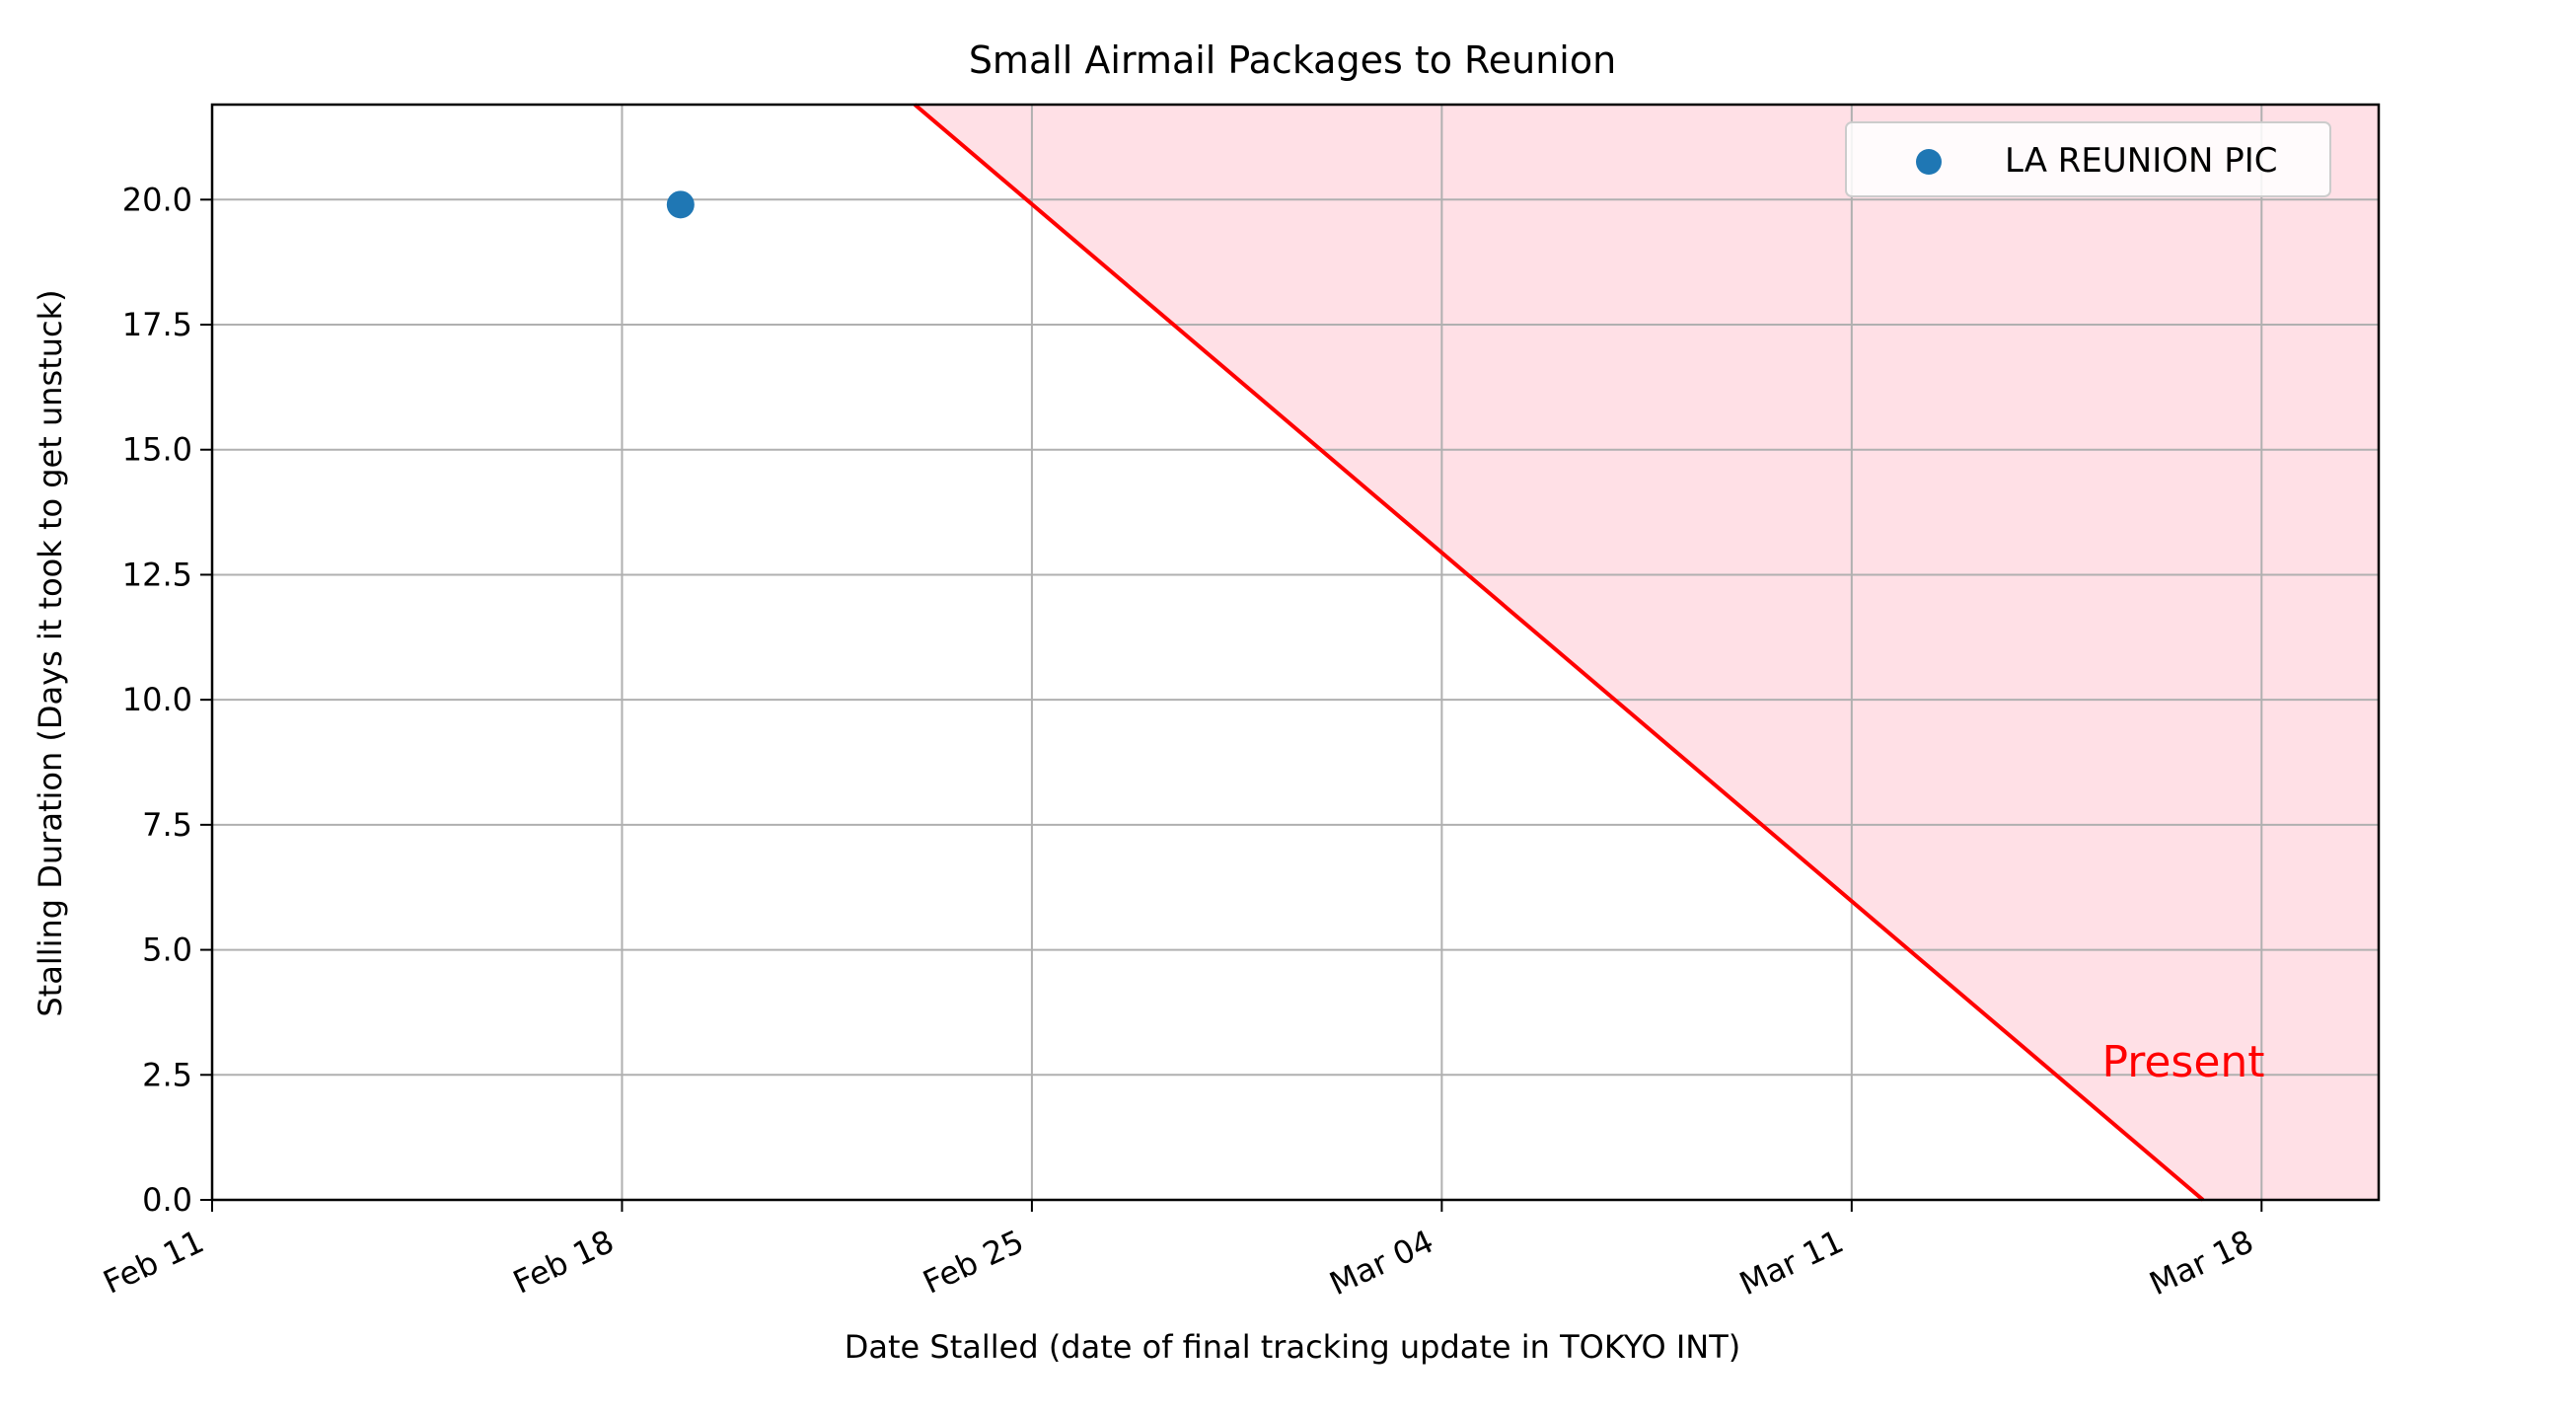 Image resolution: width=2576 pixels, height=1415 pixels. What do you see at coordinates (2141, 161) in the screenshot?
I see `legend-label: LA REUNION PIC` at bounding box center [2141, 161].